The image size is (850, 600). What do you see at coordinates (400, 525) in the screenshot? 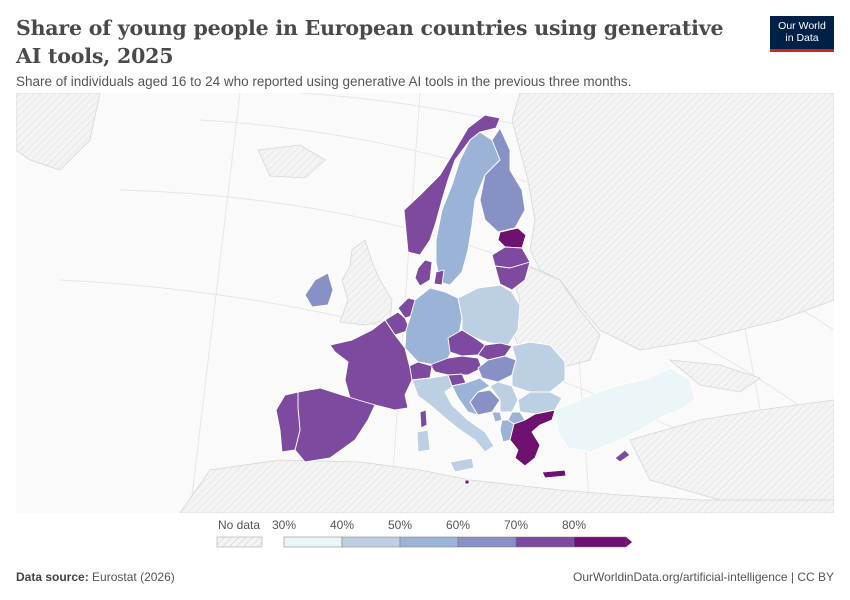
I see `legend-tick-2: 50%` at bounding box center [400, 525].